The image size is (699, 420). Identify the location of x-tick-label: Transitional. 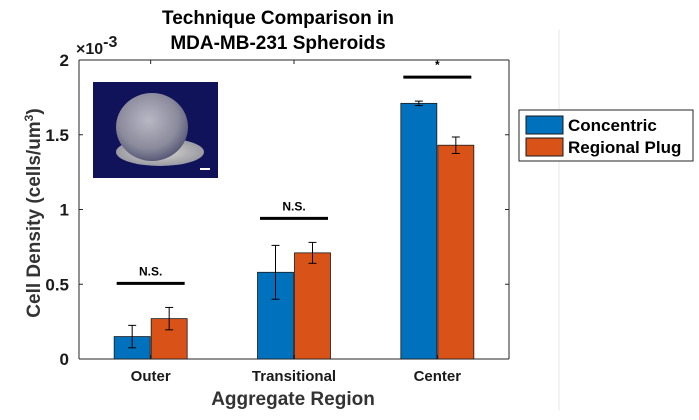
(294, 376).